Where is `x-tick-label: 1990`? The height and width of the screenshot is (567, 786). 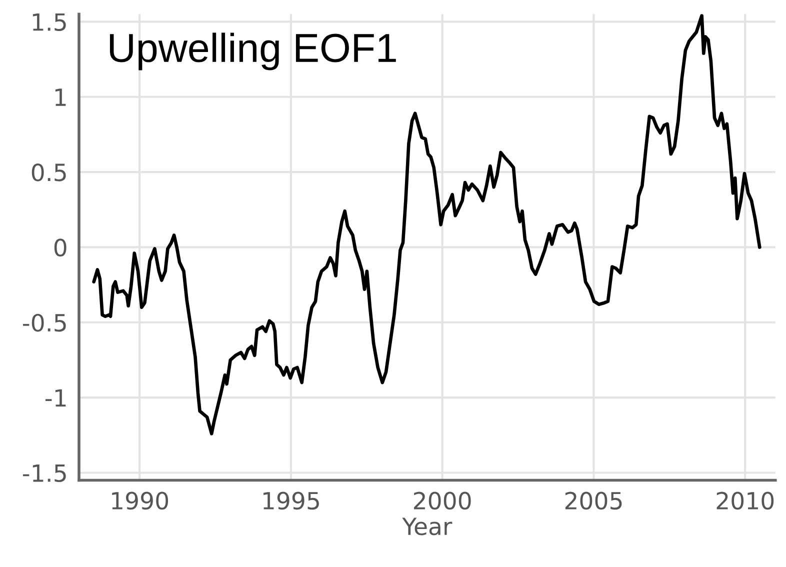
x-tick-label: 1990 is located at coordinates (140, 501).